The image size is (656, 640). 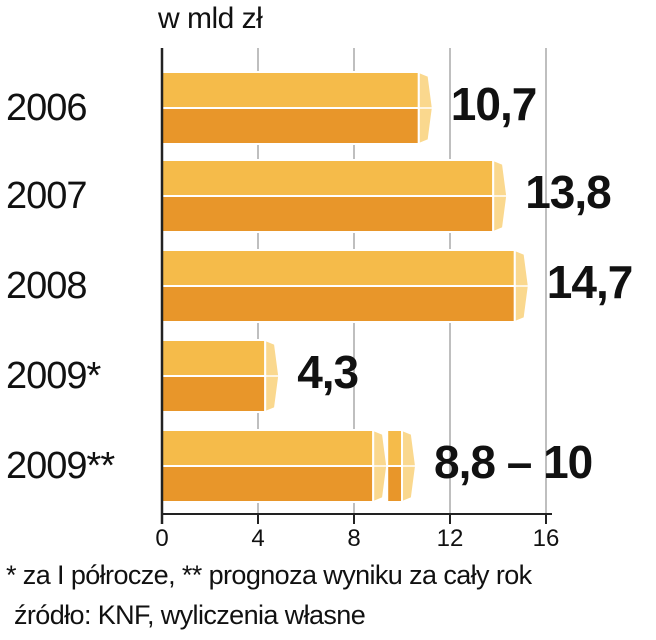 I want to click on x-tick-label: 12, so click(x=450, y=538).